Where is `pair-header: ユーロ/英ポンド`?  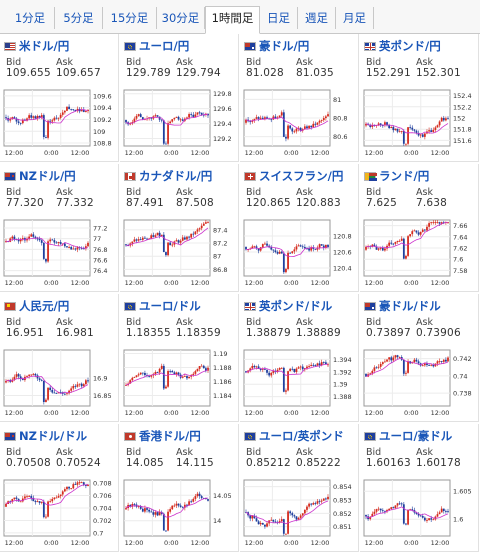 pair-header: ユーロ/英ポンド is located at coordinates (294, 436).